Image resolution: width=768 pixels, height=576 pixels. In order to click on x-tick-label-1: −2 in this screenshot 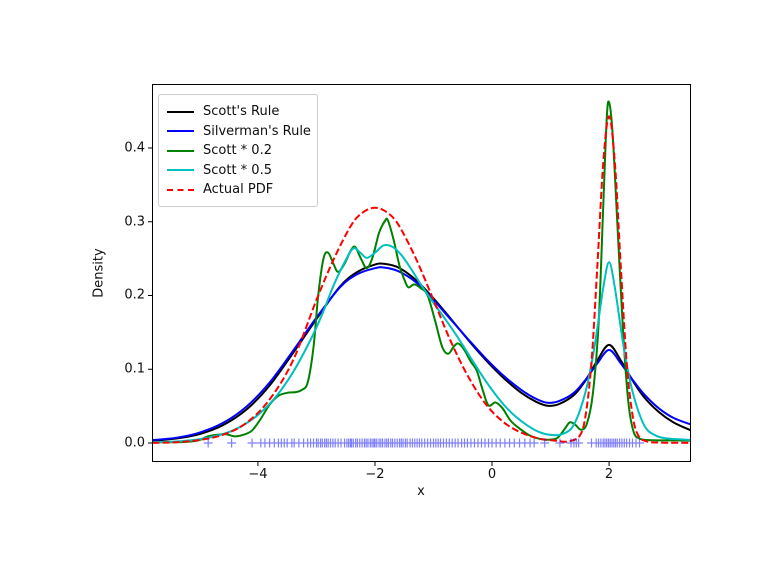, I will do `click(375, 474)`.